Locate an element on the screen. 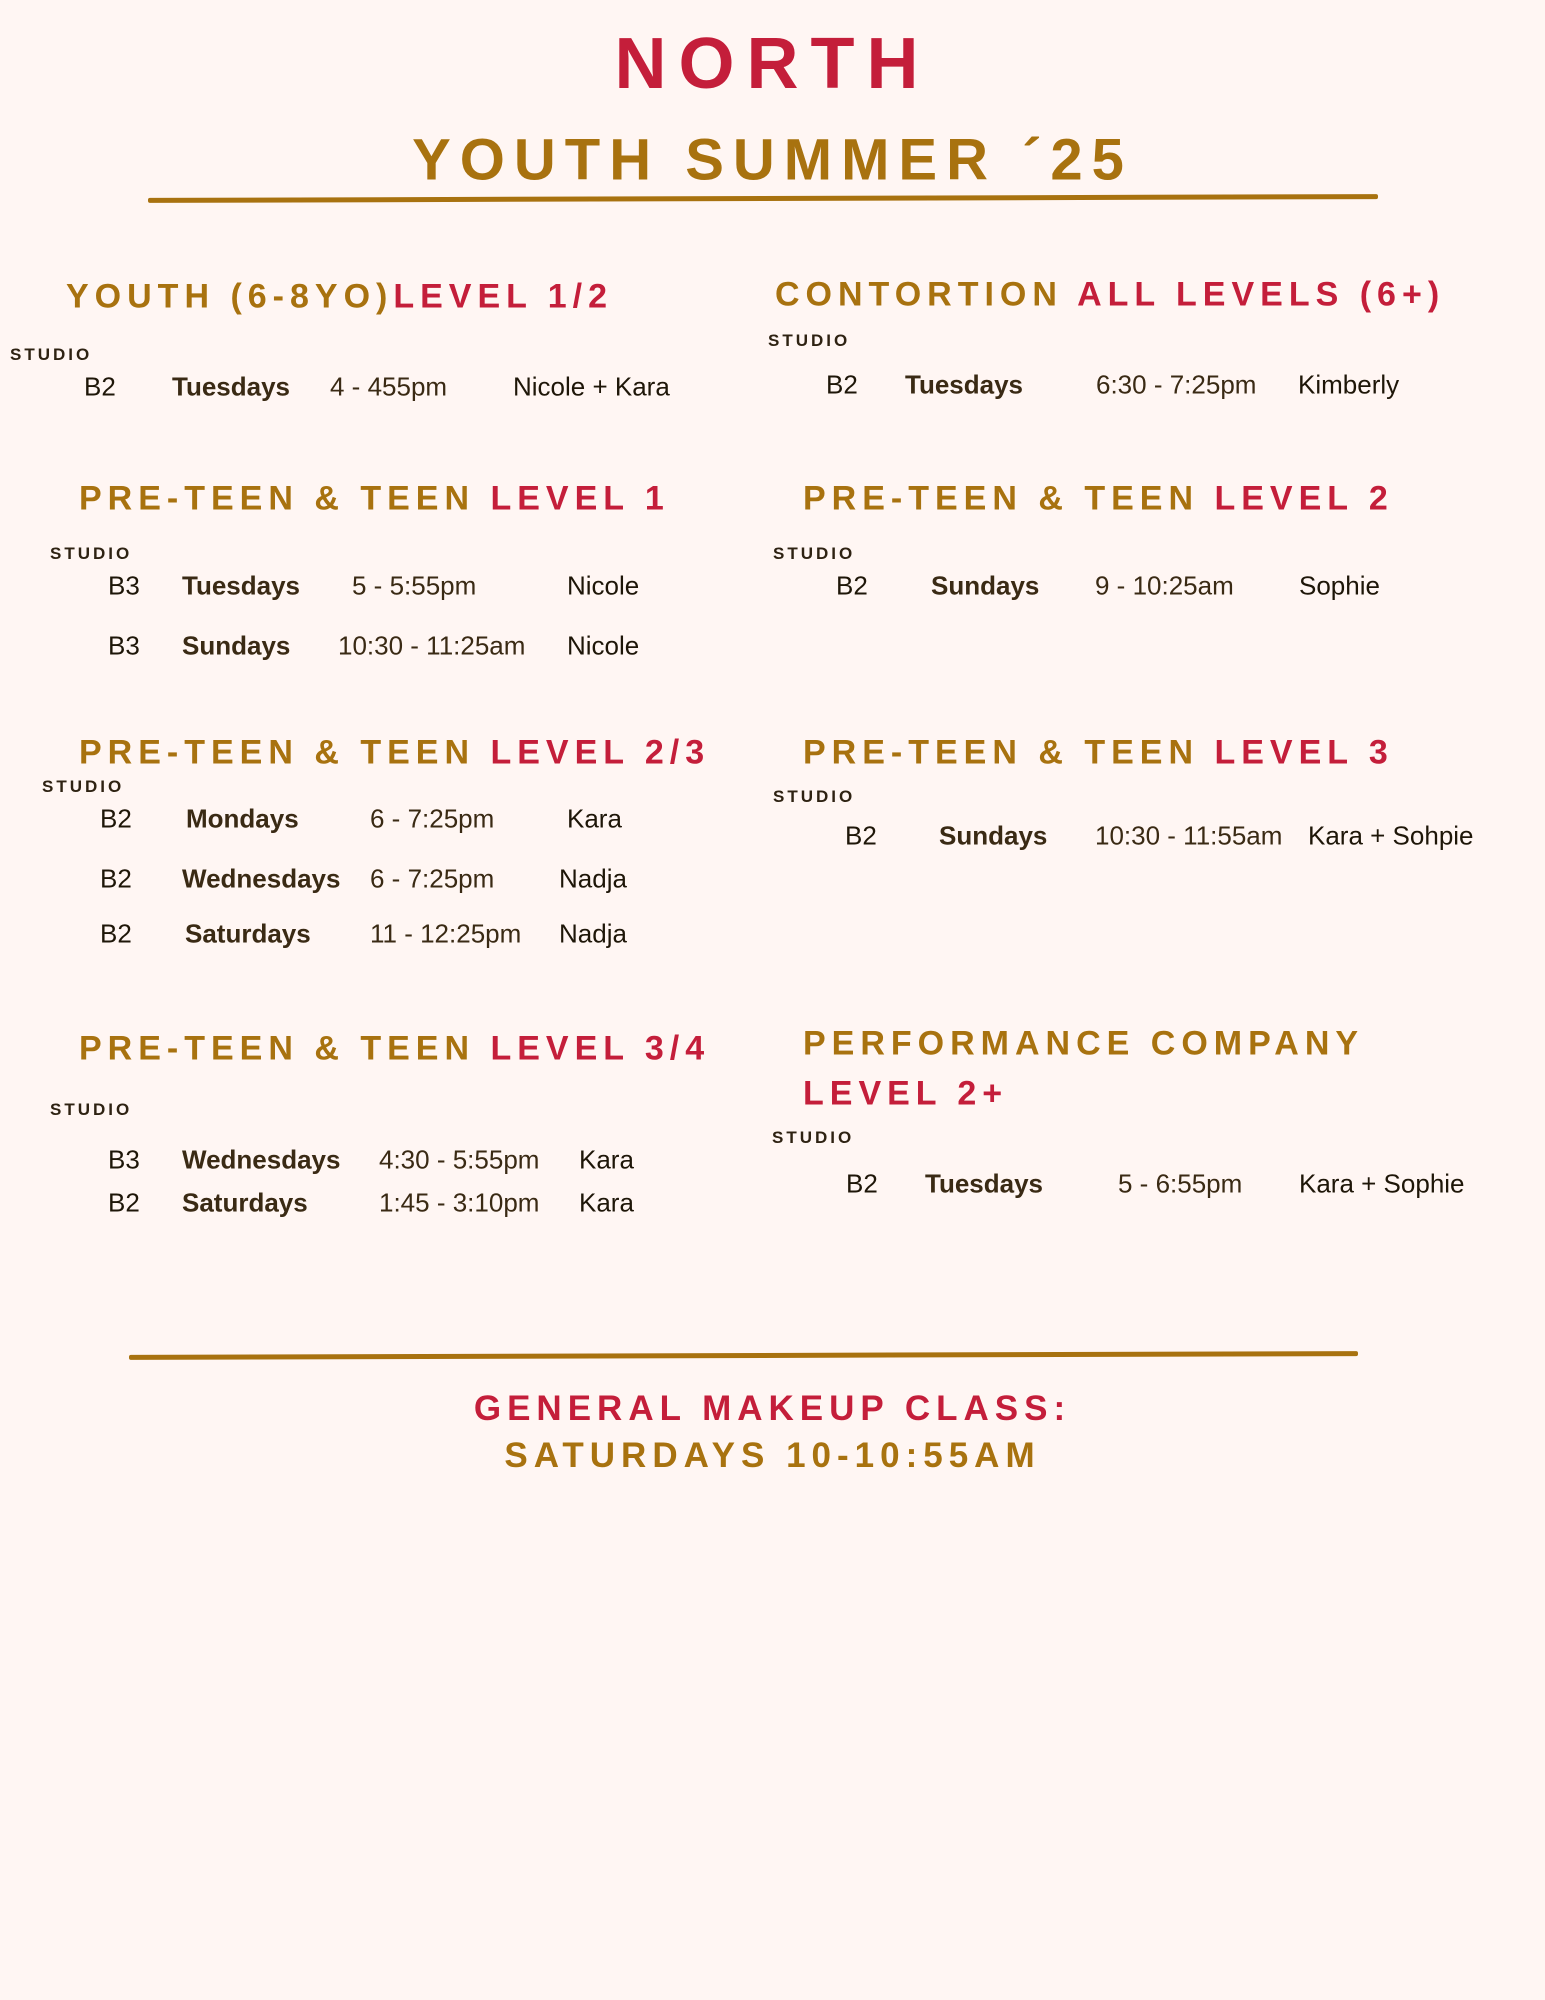 The height and width of the screenshot is (2000, 1545). time-cell: 10:30 - 11:25am is located at coordinates (432, 645).